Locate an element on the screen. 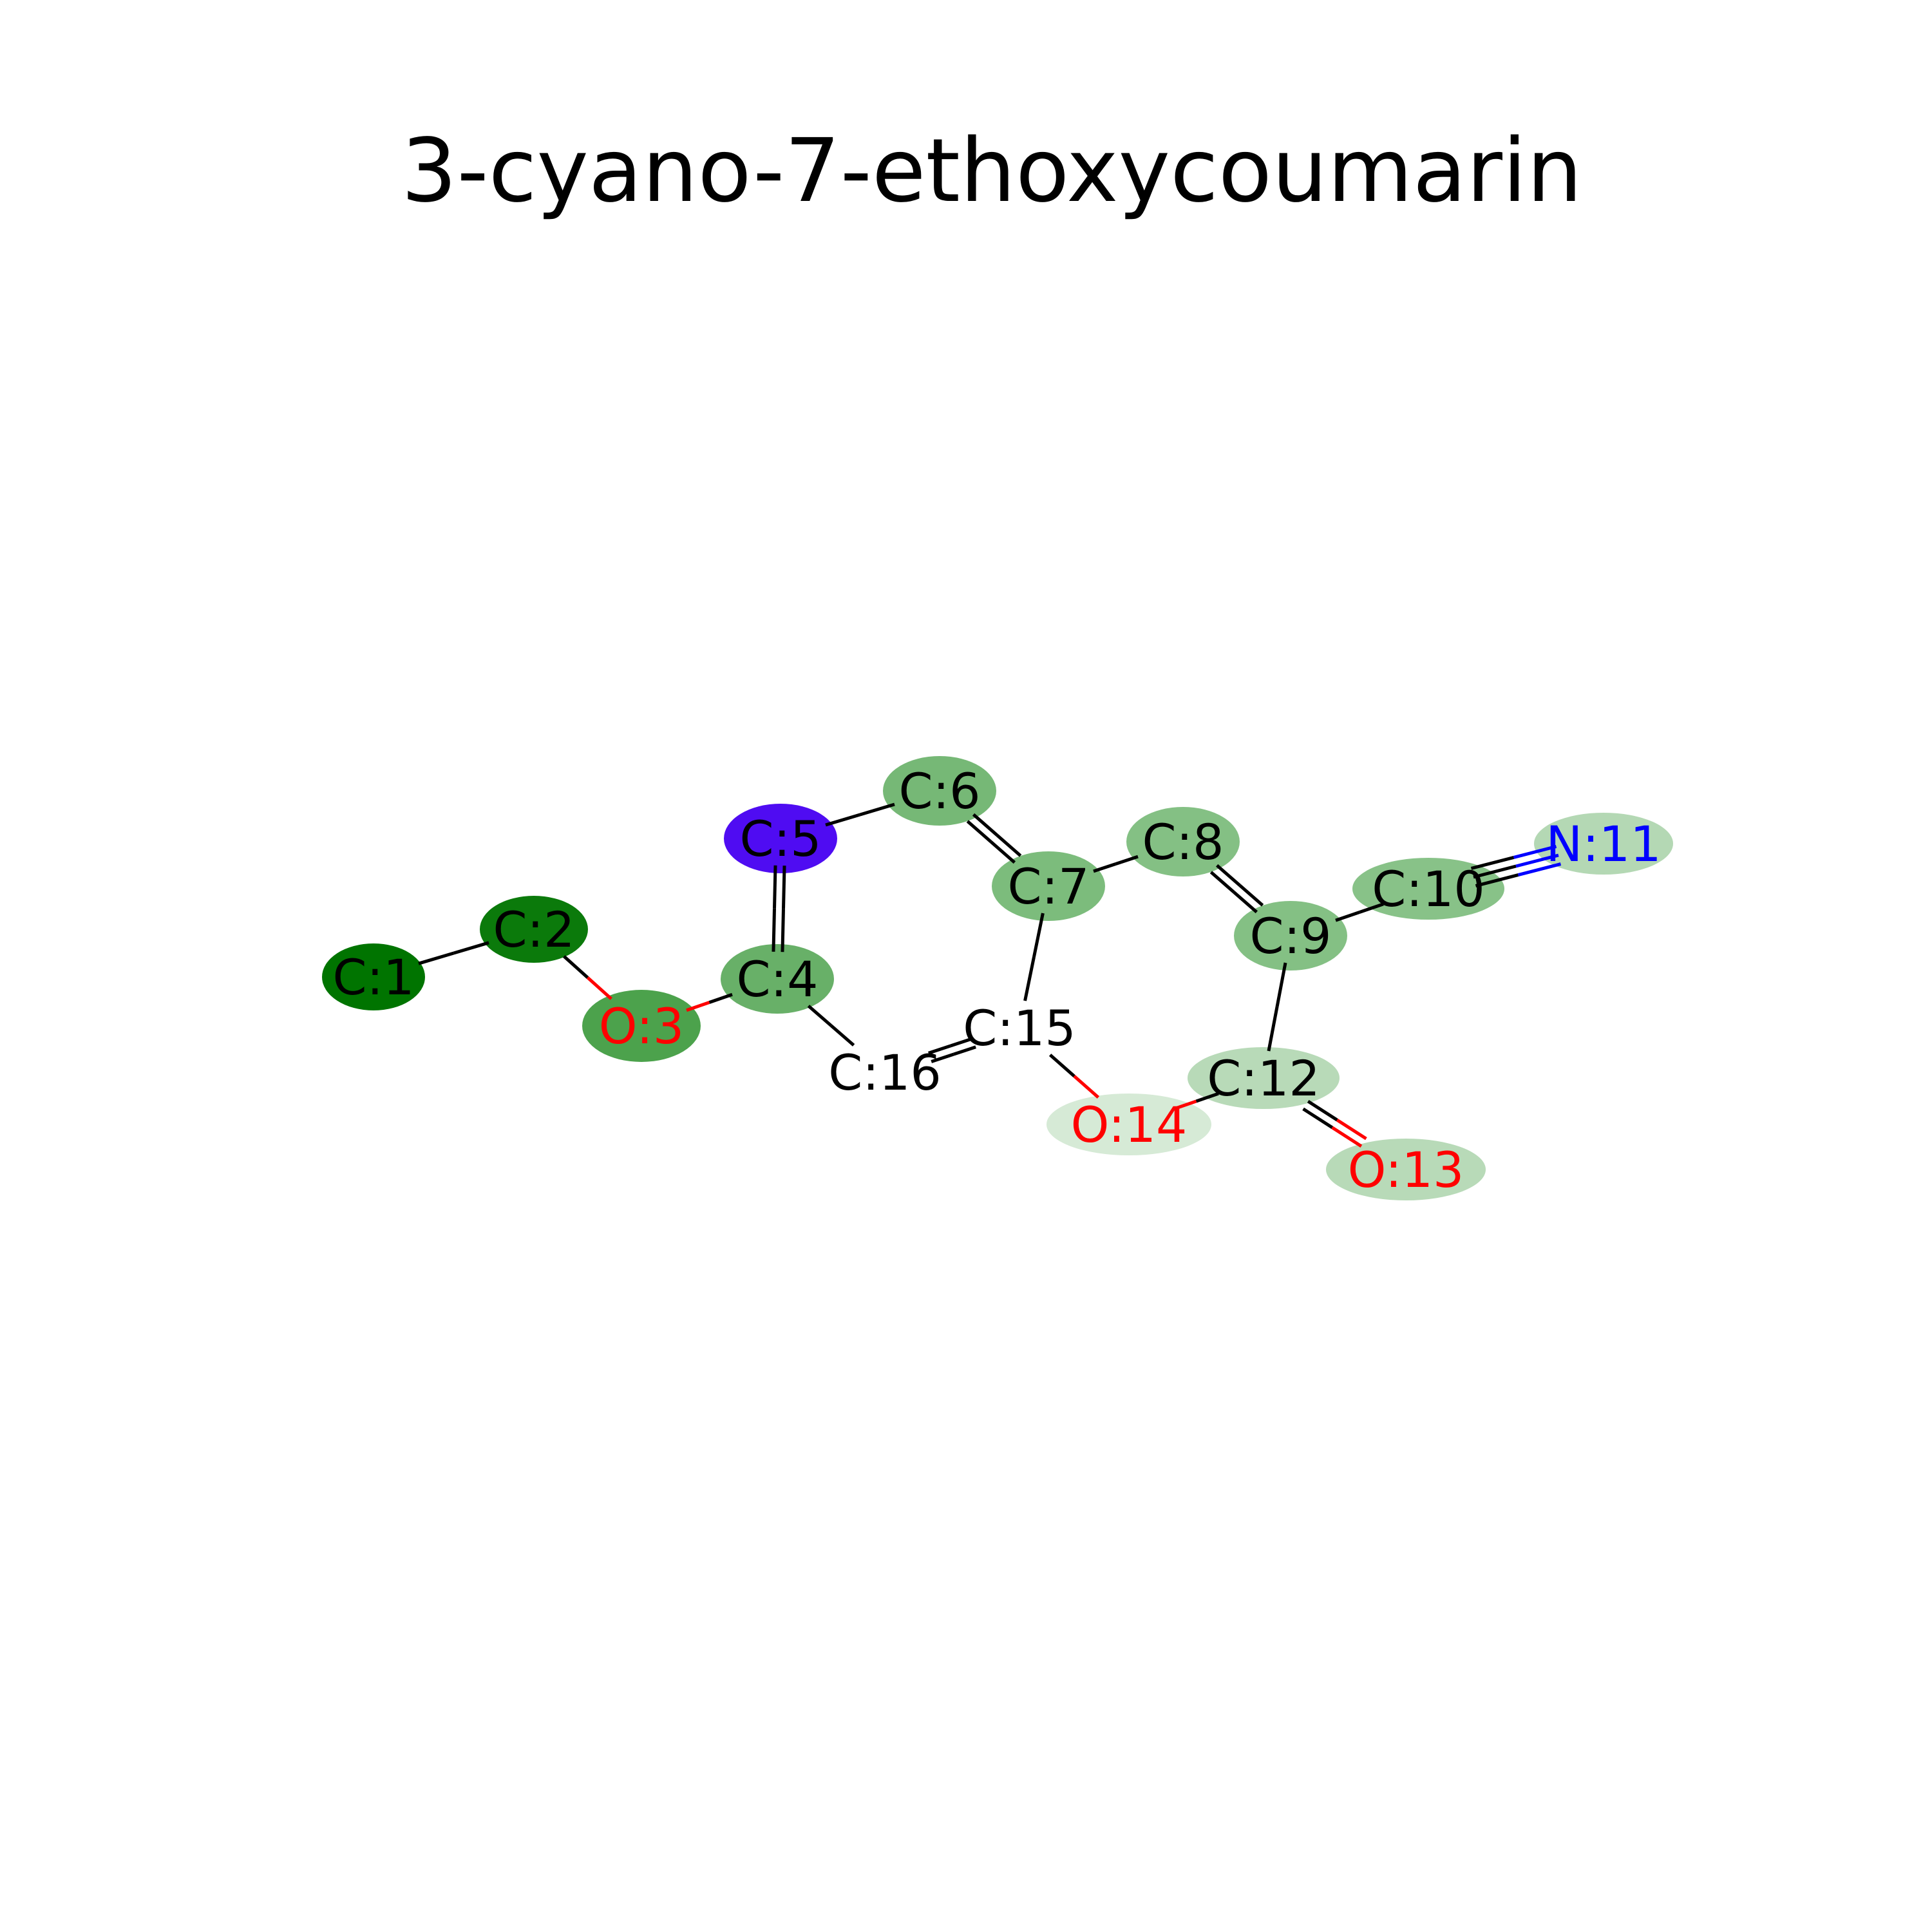  bond-7-8-line-1a is located at coordinates (1105, 868).